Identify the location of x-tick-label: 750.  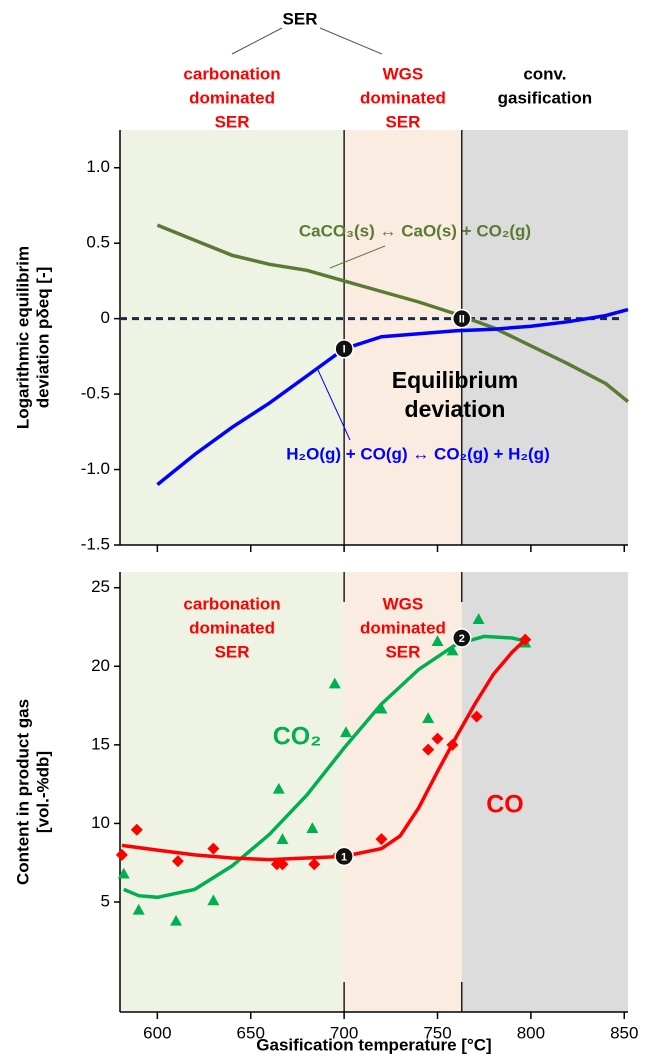
(437, 1032).